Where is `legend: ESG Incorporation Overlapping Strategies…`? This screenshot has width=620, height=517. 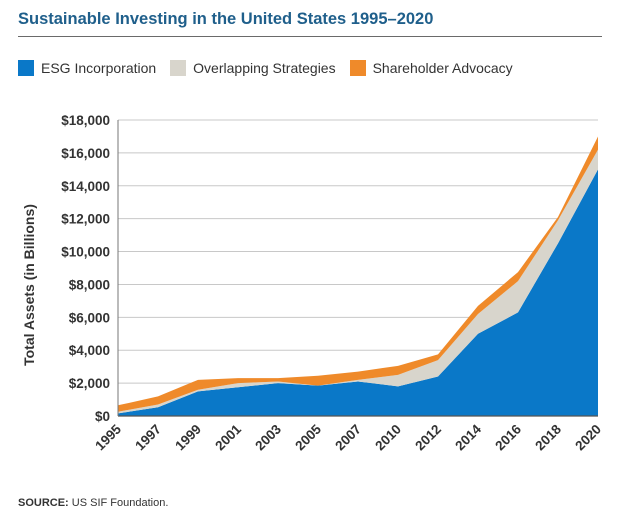 legend: ESG Incorporation Overlapping Strategies… is located at coordinates (272, 68).